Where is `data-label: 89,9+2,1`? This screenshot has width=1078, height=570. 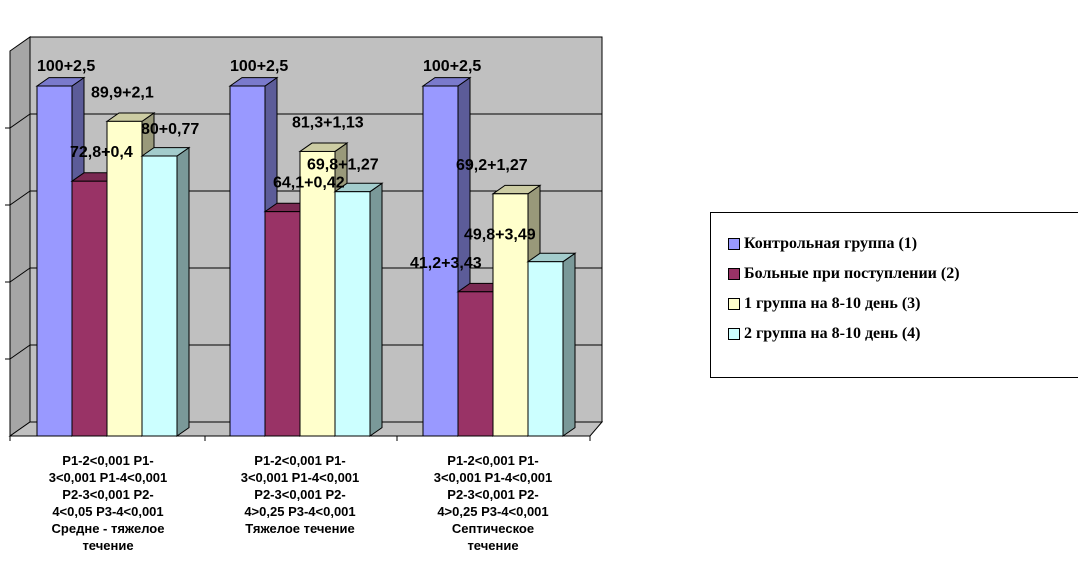
data-label: 89,9+2,1 is located at coordinates (122, 92).